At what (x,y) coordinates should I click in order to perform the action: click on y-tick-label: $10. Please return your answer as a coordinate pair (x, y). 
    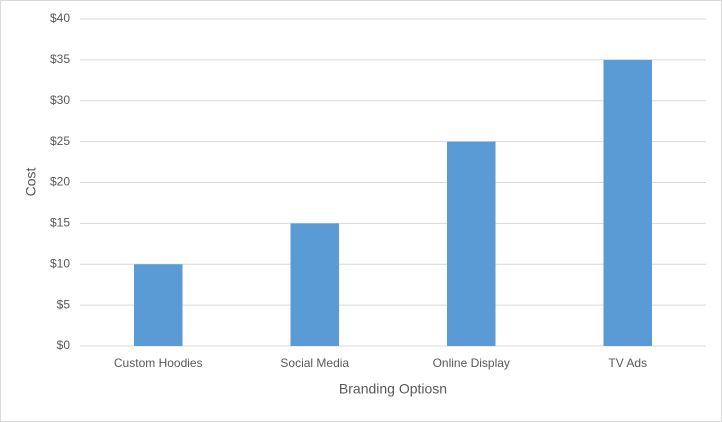
    Looking at the image, I should click on (60, 263).